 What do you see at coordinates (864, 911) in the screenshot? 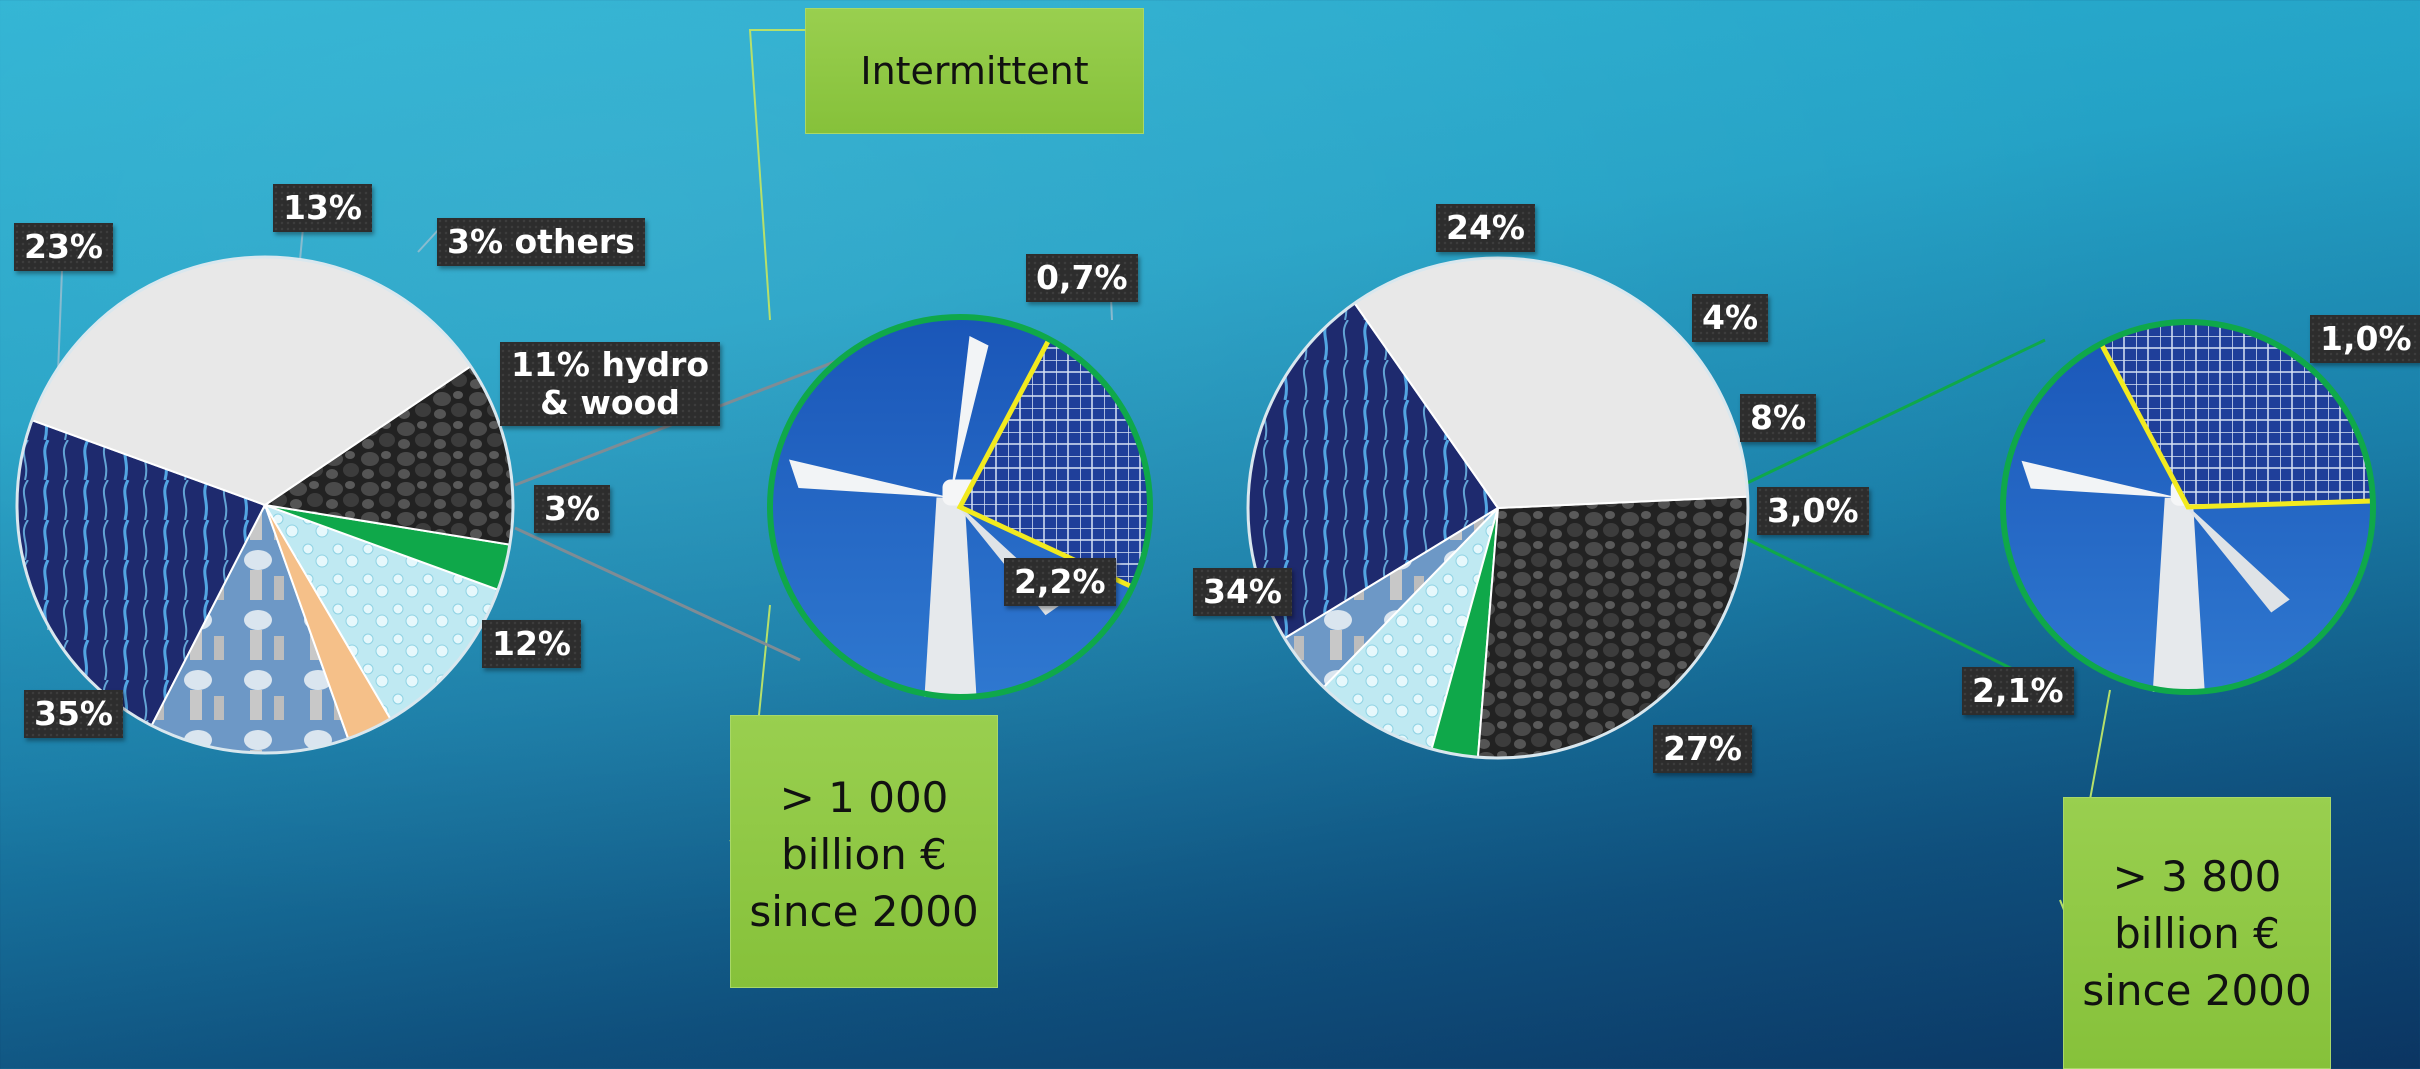
I see `left-investment-line-3: since 2000` at bounding box center [864, 911].